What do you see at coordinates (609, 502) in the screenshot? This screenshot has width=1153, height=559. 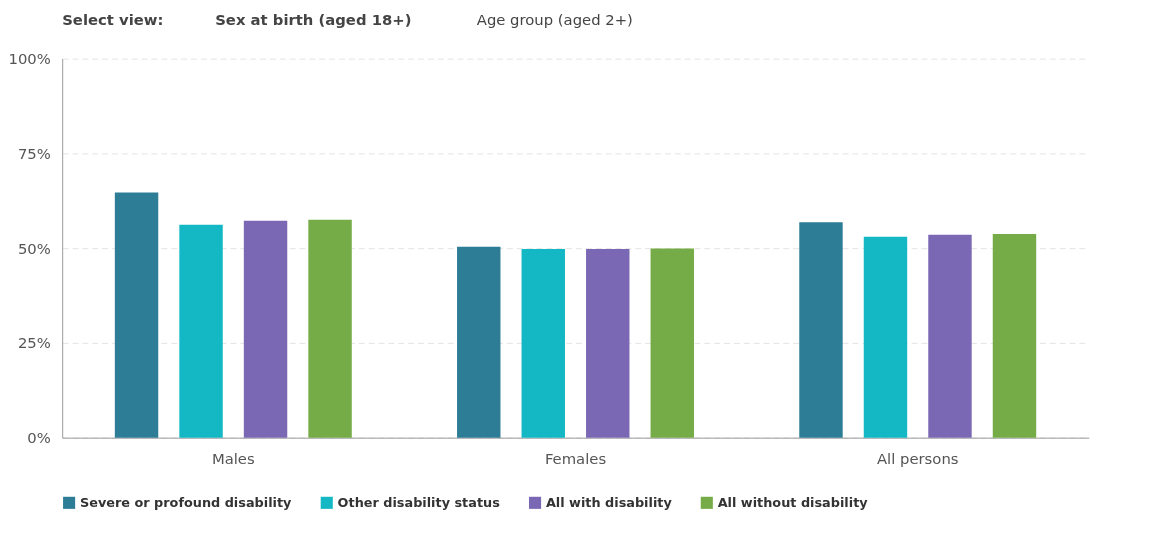 I see `legend-label: All with disability` at bounding box center [609, 502].